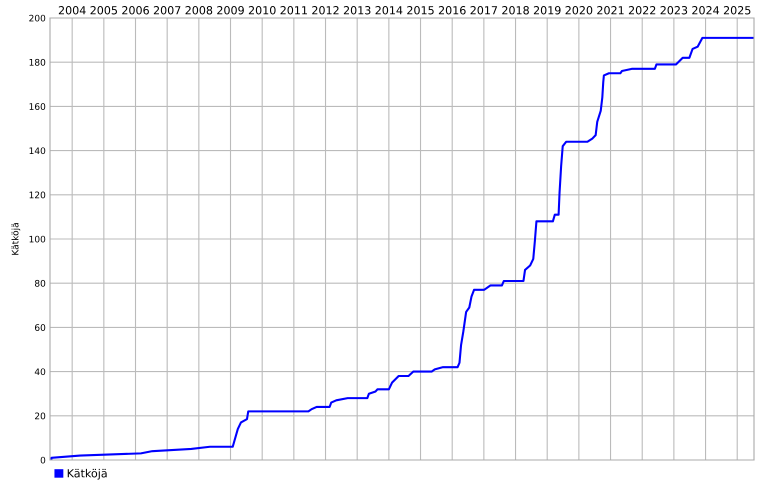 This screenshot has width=770, height=500. Describe the element at coordinates (40, 416) in the screenshot. I see `y-tick-label: 20` at that location.